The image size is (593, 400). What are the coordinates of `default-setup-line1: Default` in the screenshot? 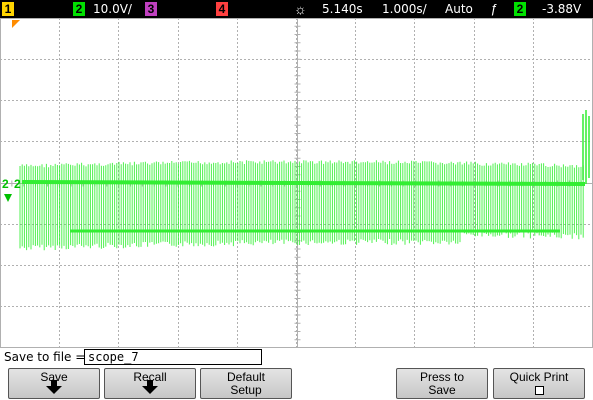 It's located at (246, 377).